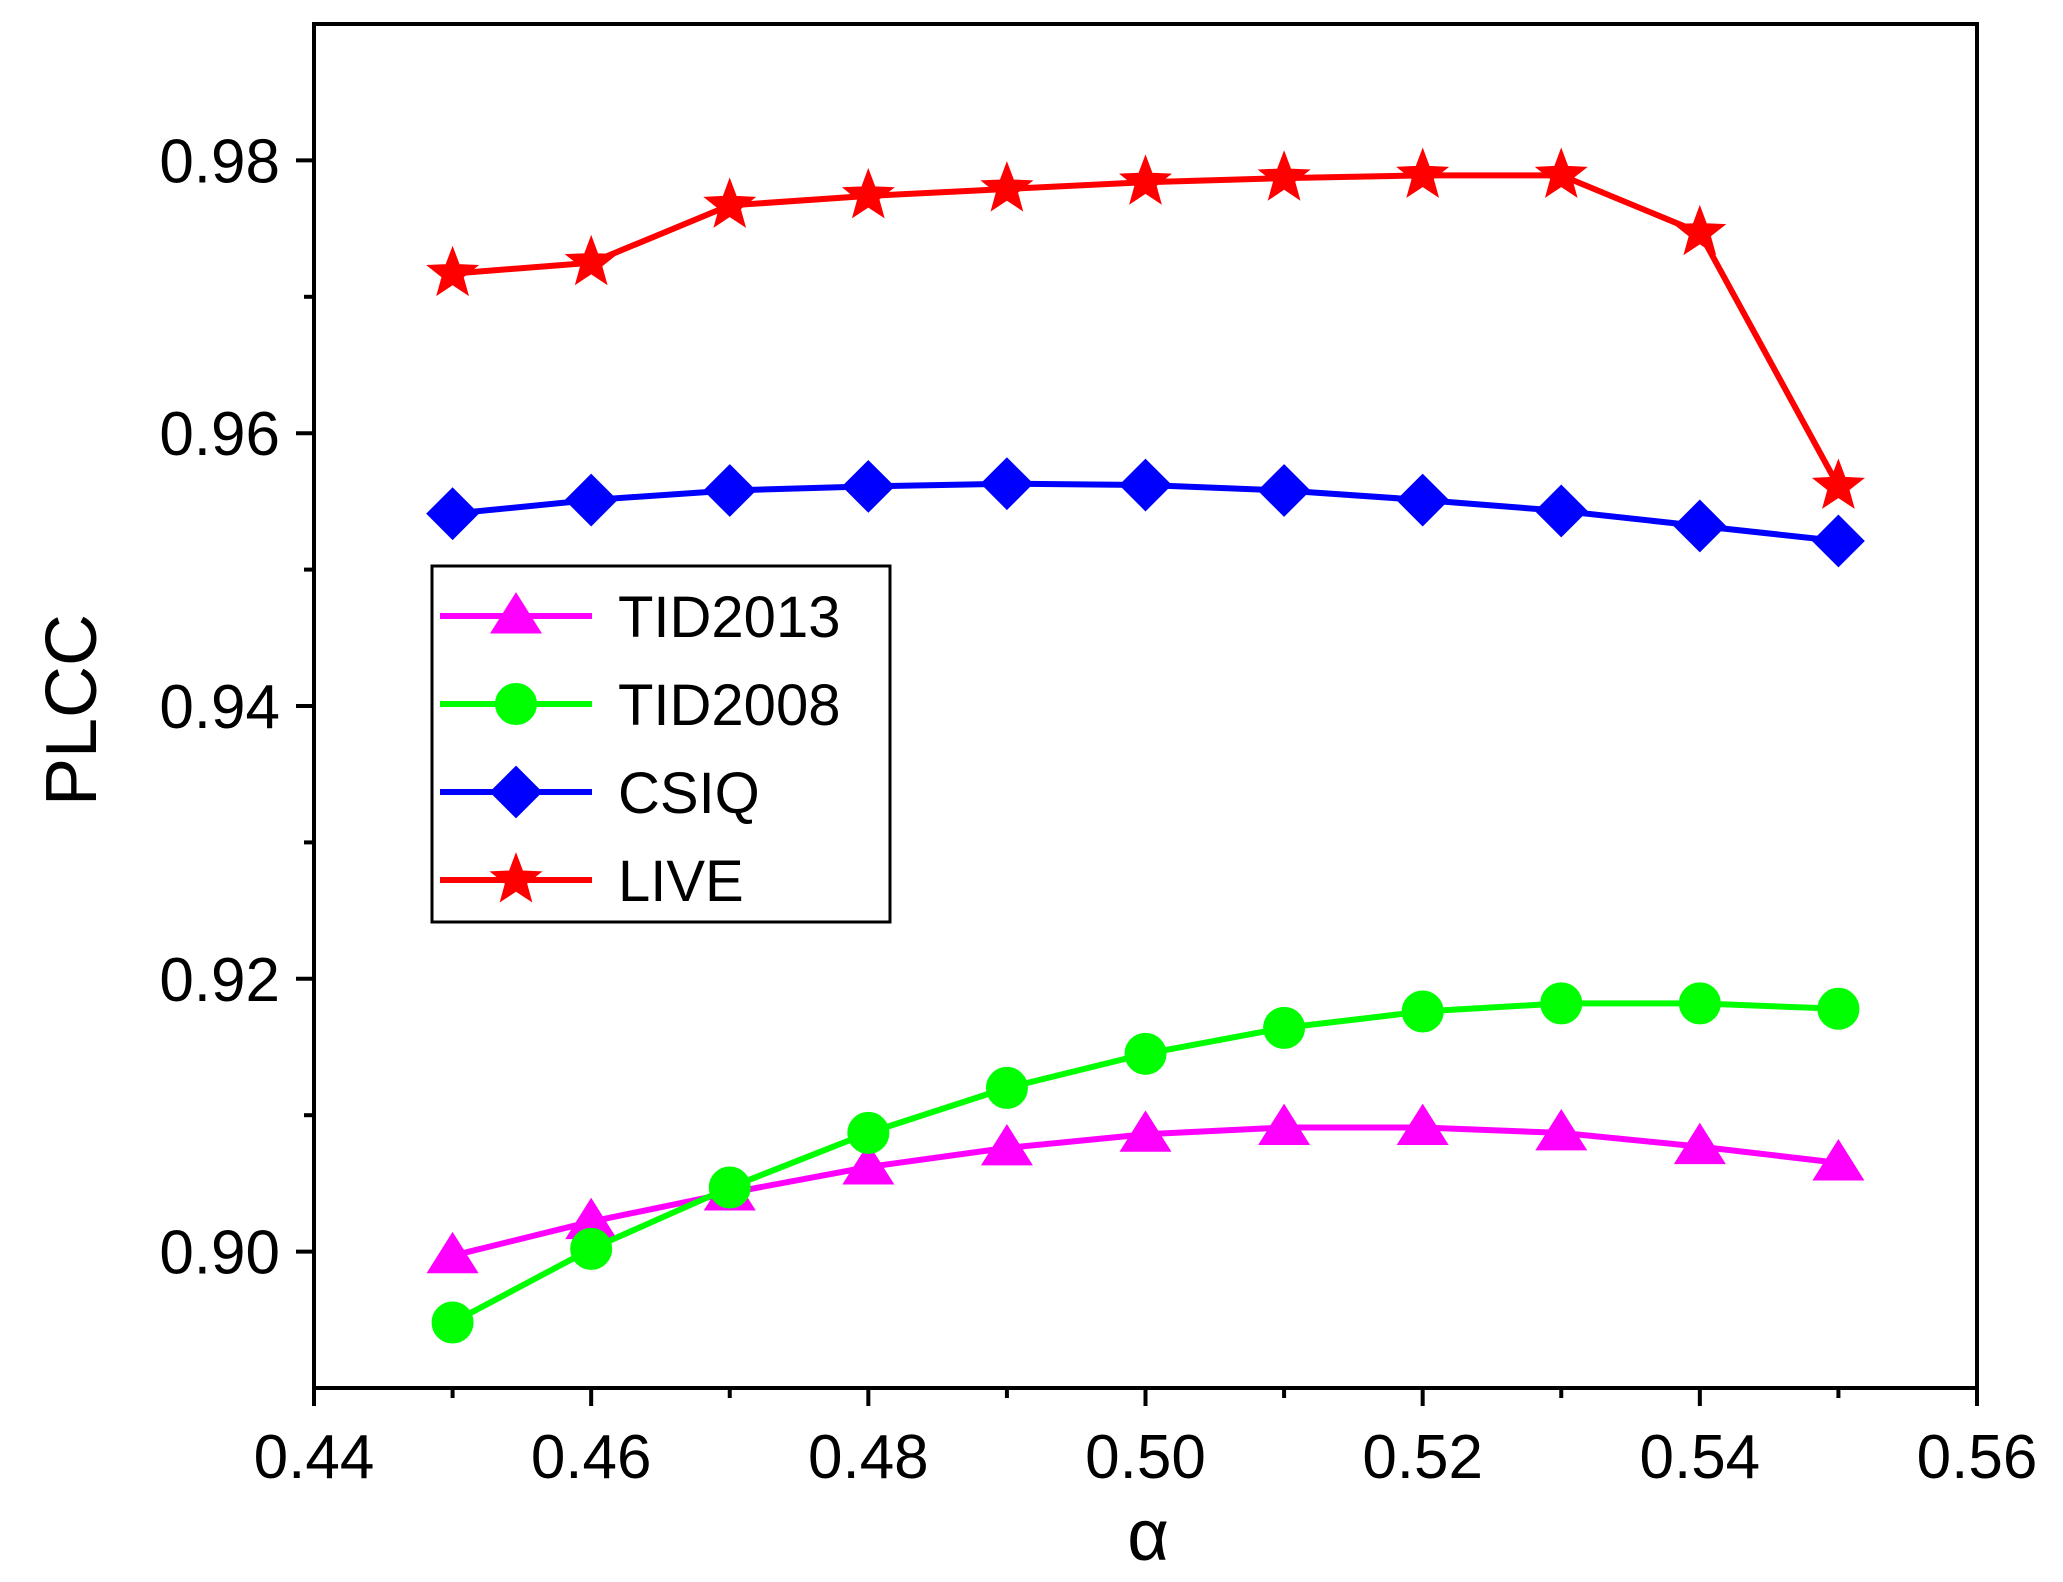 Image resolution: width=2063 pixels, height=1582 pixels. I want to click on y-axis-title: PLCC, so click(72, 710).